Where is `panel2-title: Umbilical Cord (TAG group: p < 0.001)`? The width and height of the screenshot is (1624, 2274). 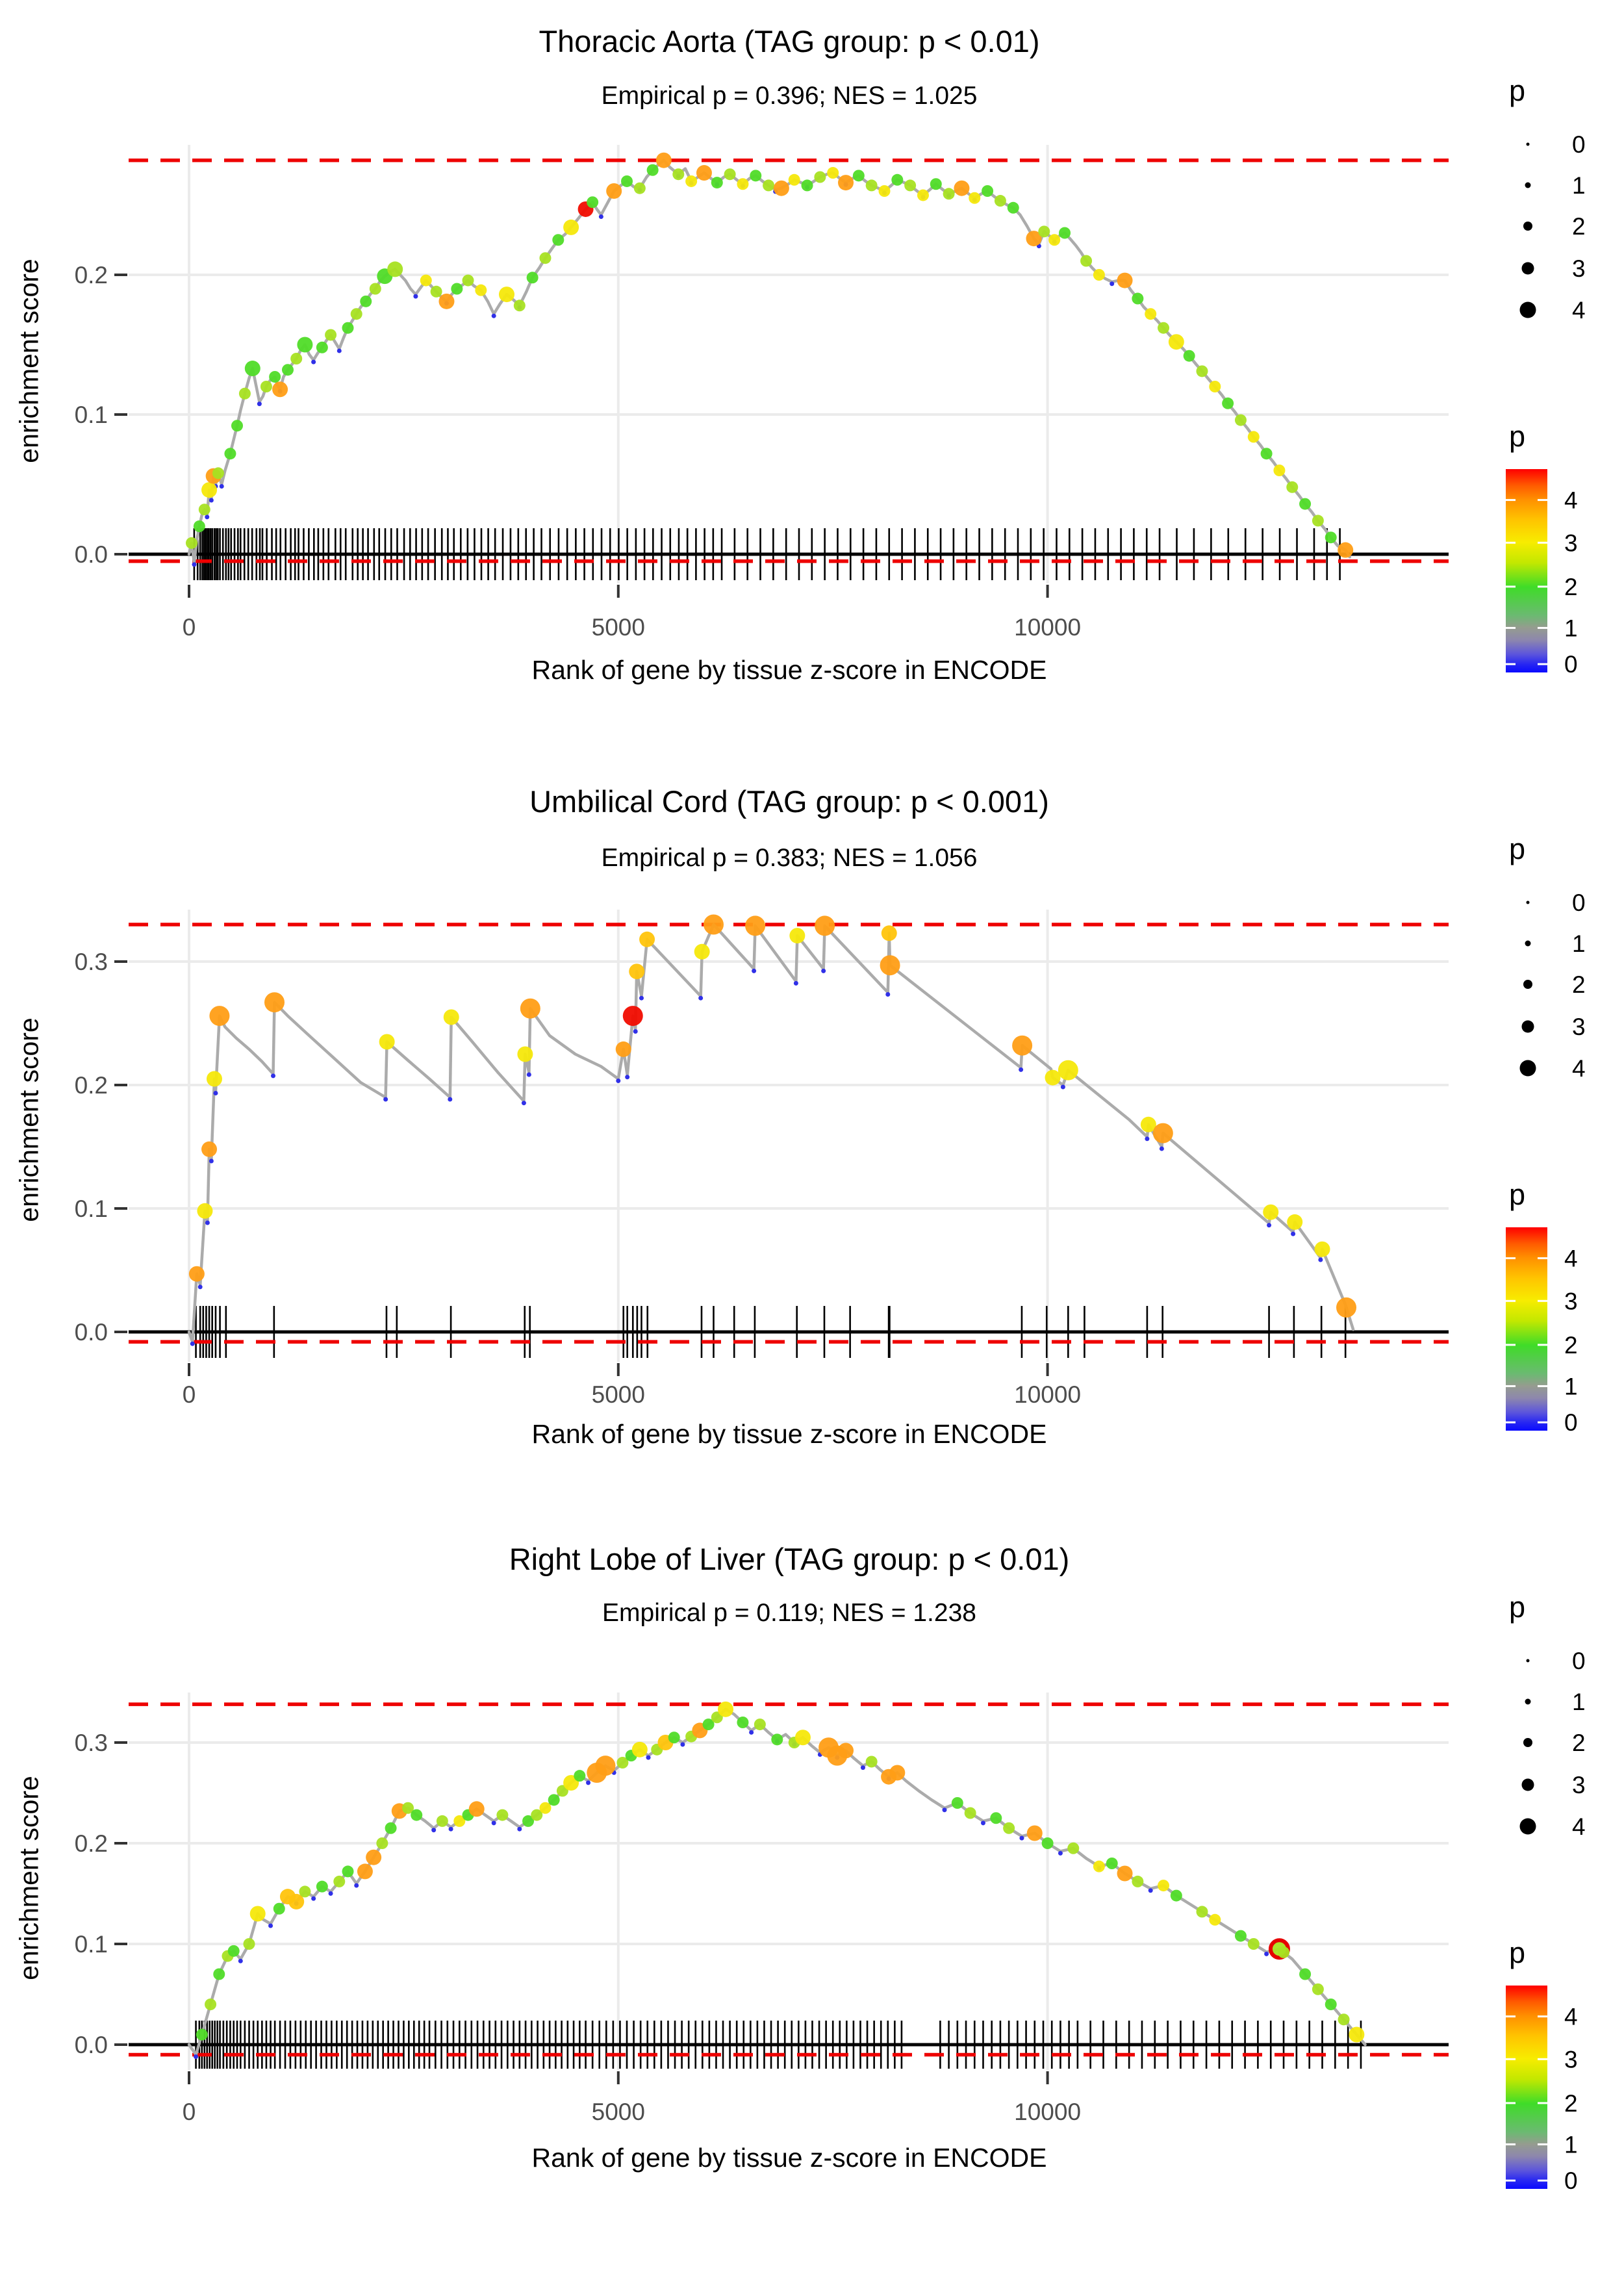
panel2-title: Umbilical Cord (TAG group: p < 0.001) is located at coordinates (789, 801).